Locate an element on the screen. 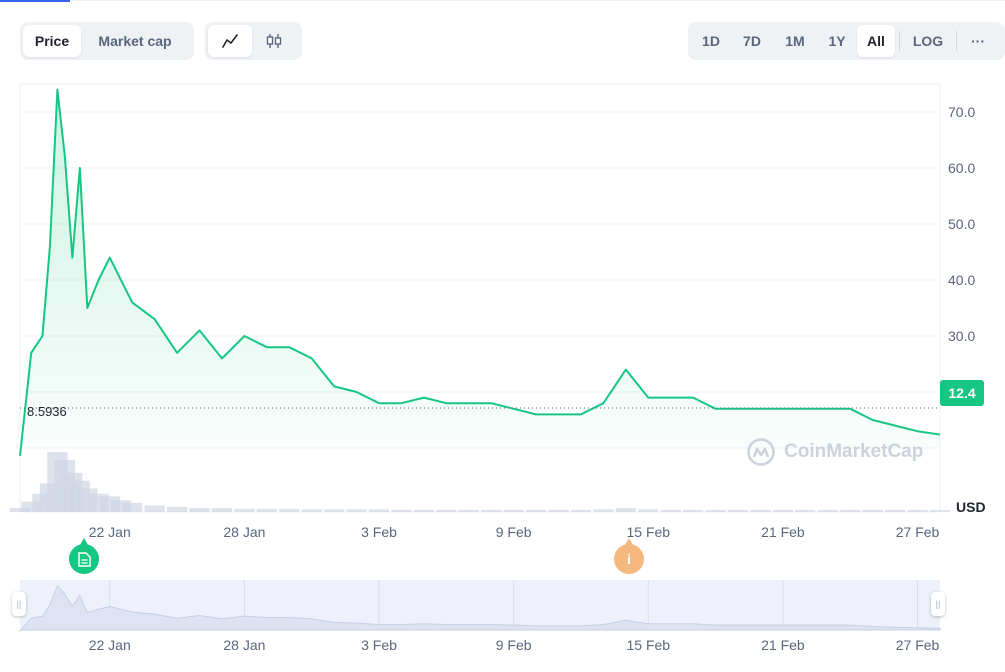 The image size is (1005, 672). navigator-x-tick-label: 21 Feb is located at coordinates (783, 645).